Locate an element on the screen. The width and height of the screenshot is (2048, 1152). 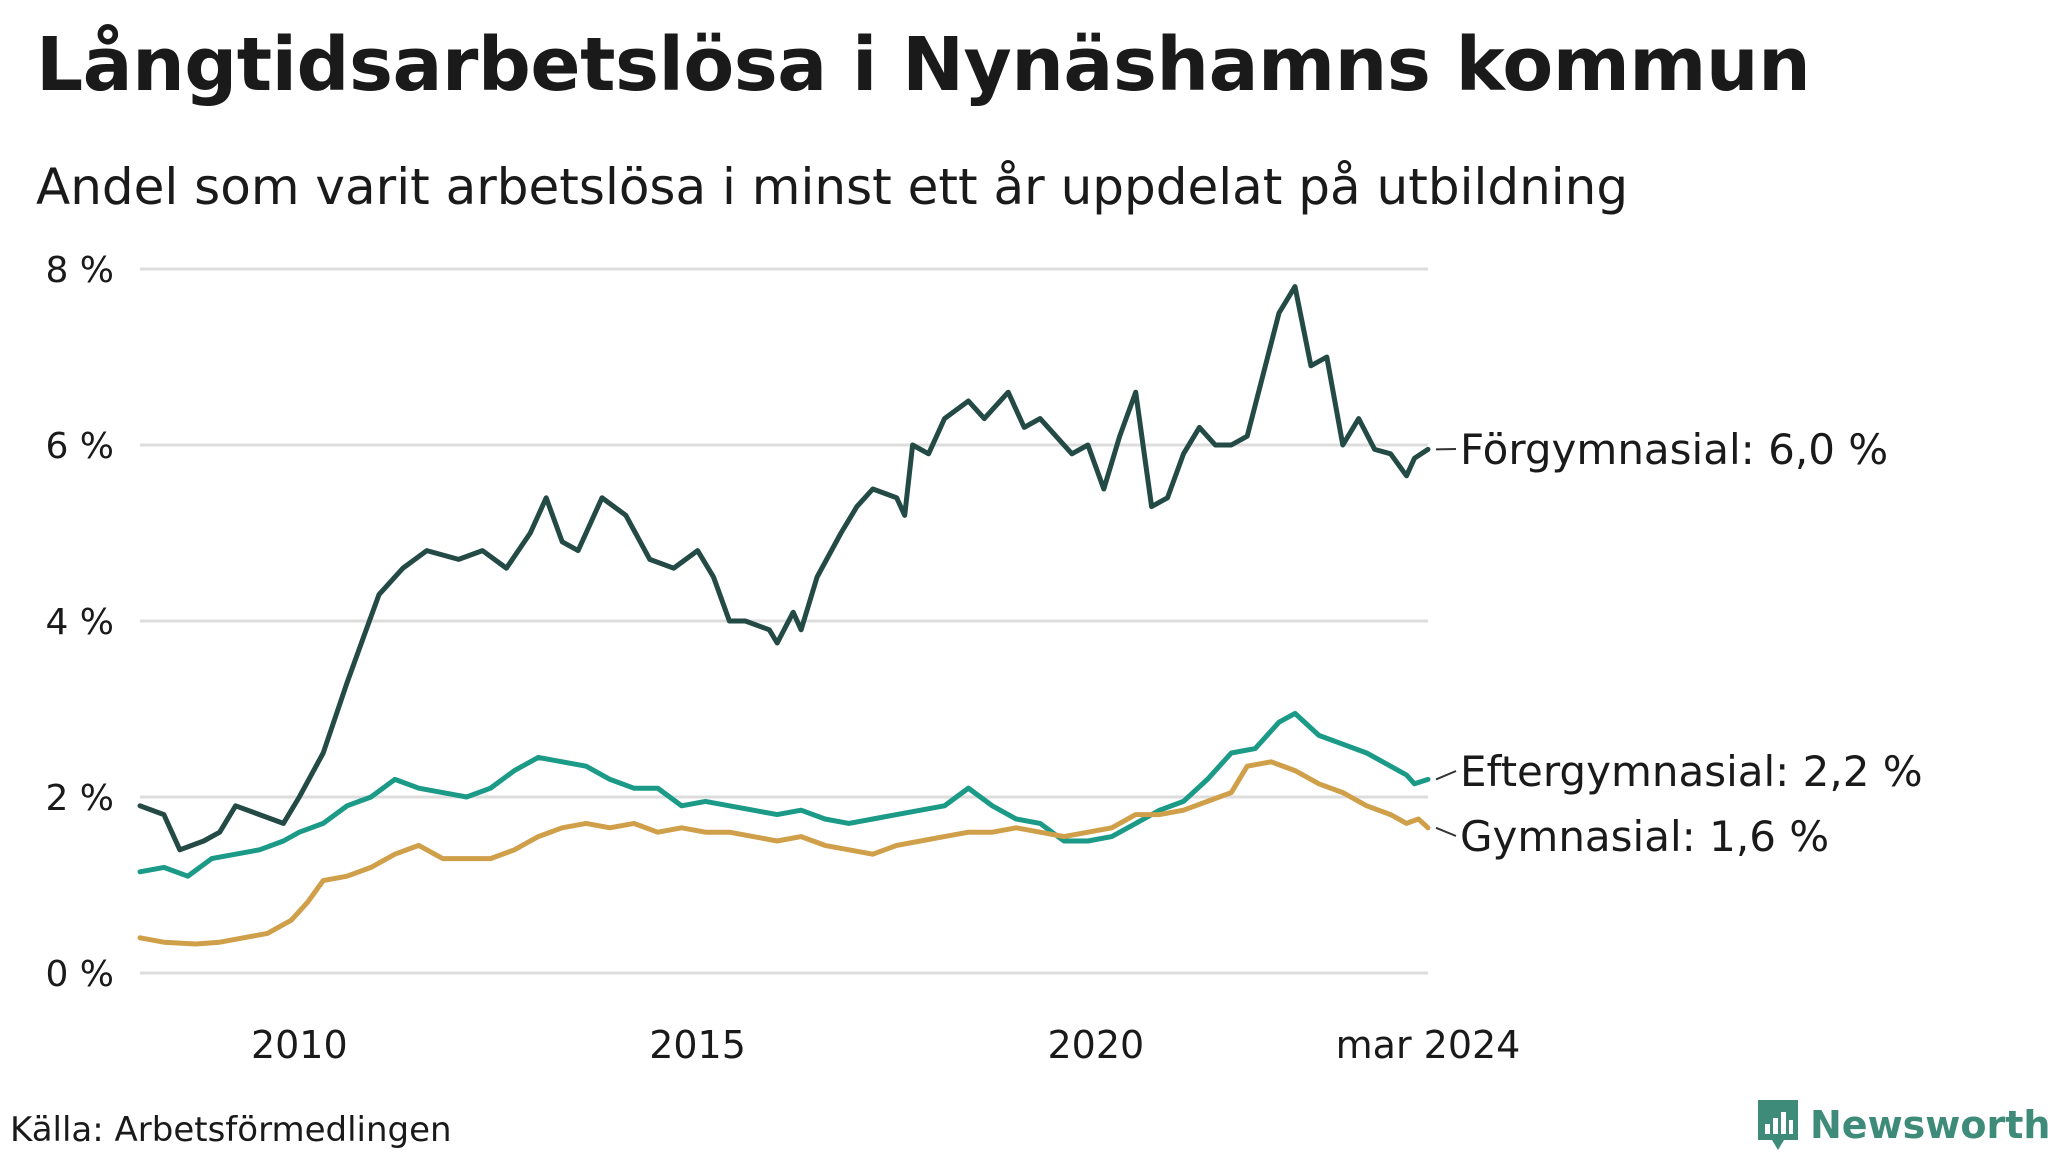
x-tick-label: 2015 is located at coordinates (697, 1045).